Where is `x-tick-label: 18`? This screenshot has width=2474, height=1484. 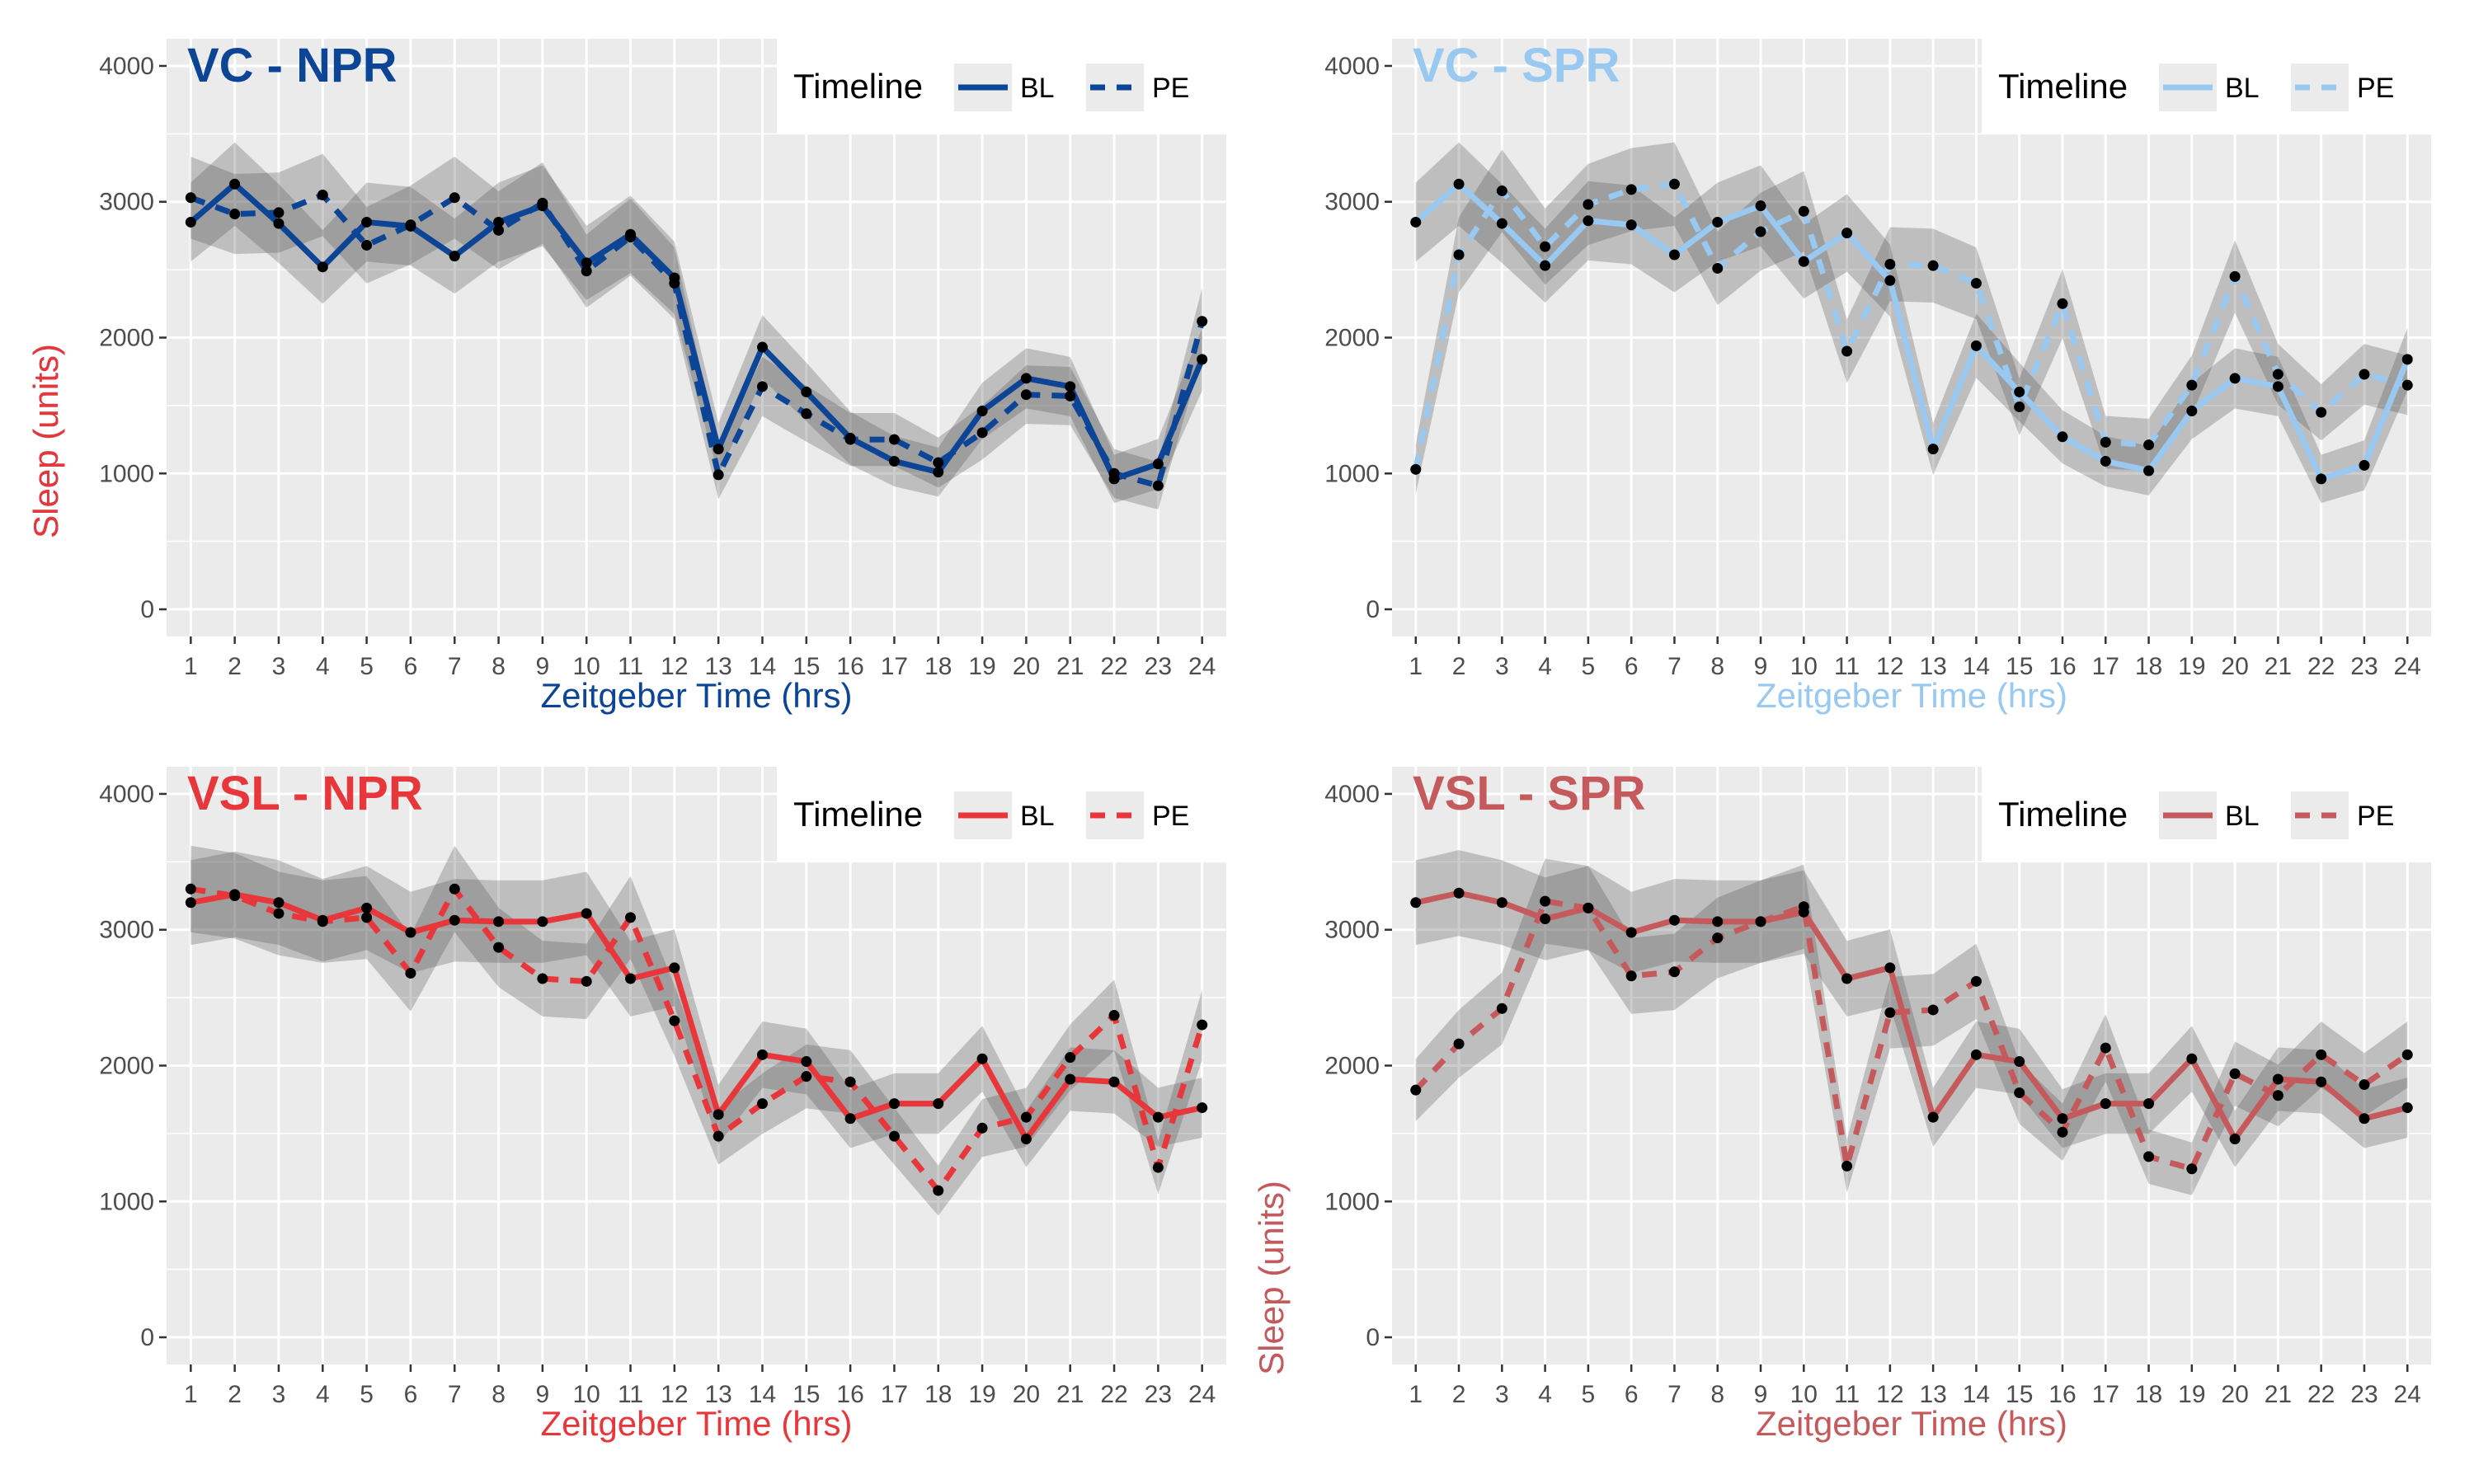
x-tick-label: 18 is located at coordinates (938, 666).